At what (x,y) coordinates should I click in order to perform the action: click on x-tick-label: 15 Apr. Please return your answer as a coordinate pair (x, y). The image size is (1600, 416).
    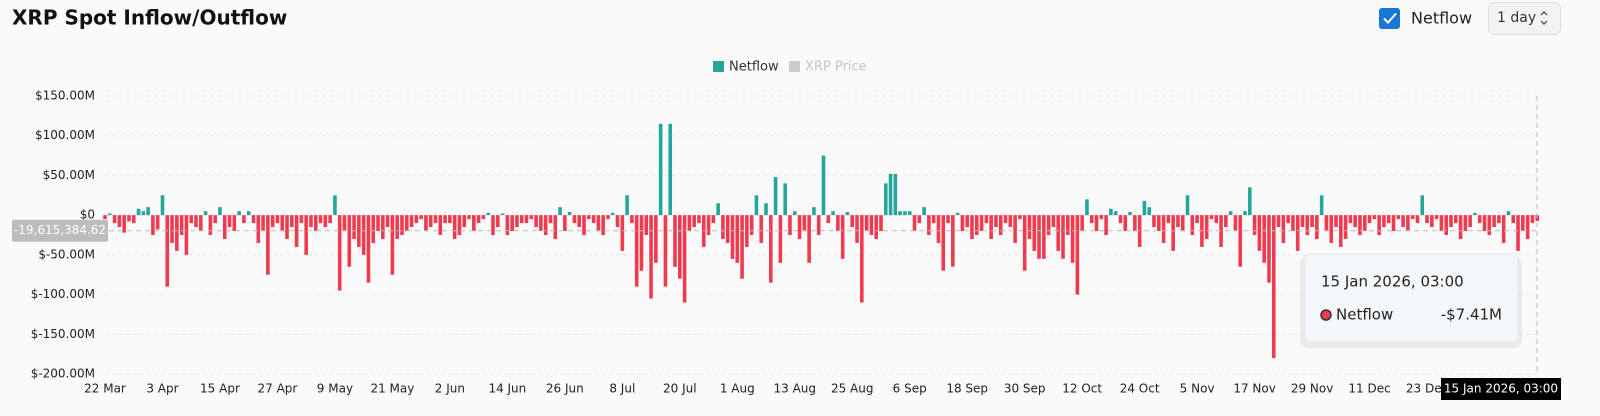
    Looking at the image, I should click on (220, 389).